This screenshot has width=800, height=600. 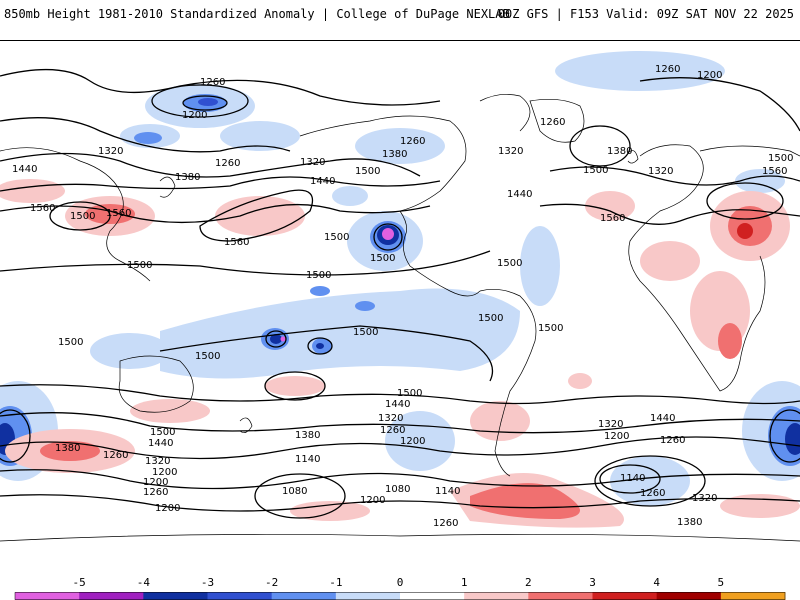 What do you see at coordinates (528, 582) in the screenshot?
I see `colorbar-tick-label: 2` at bounding box center [528, 582].